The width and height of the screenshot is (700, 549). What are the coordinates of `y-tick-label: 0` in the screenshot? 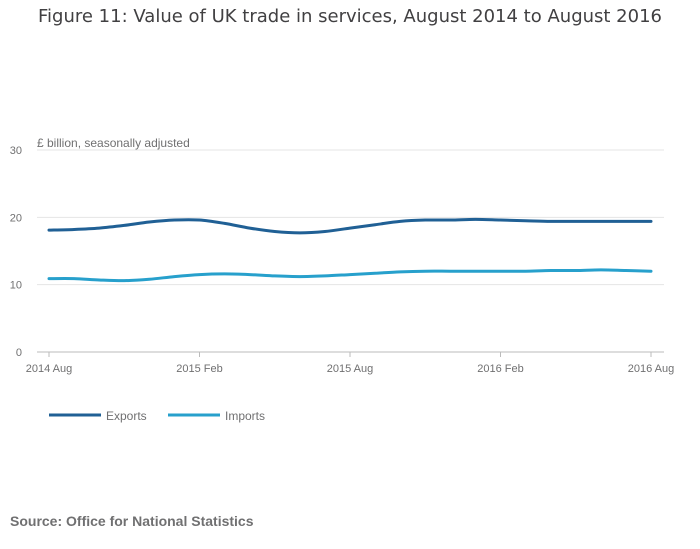 It's located at (19, 353).